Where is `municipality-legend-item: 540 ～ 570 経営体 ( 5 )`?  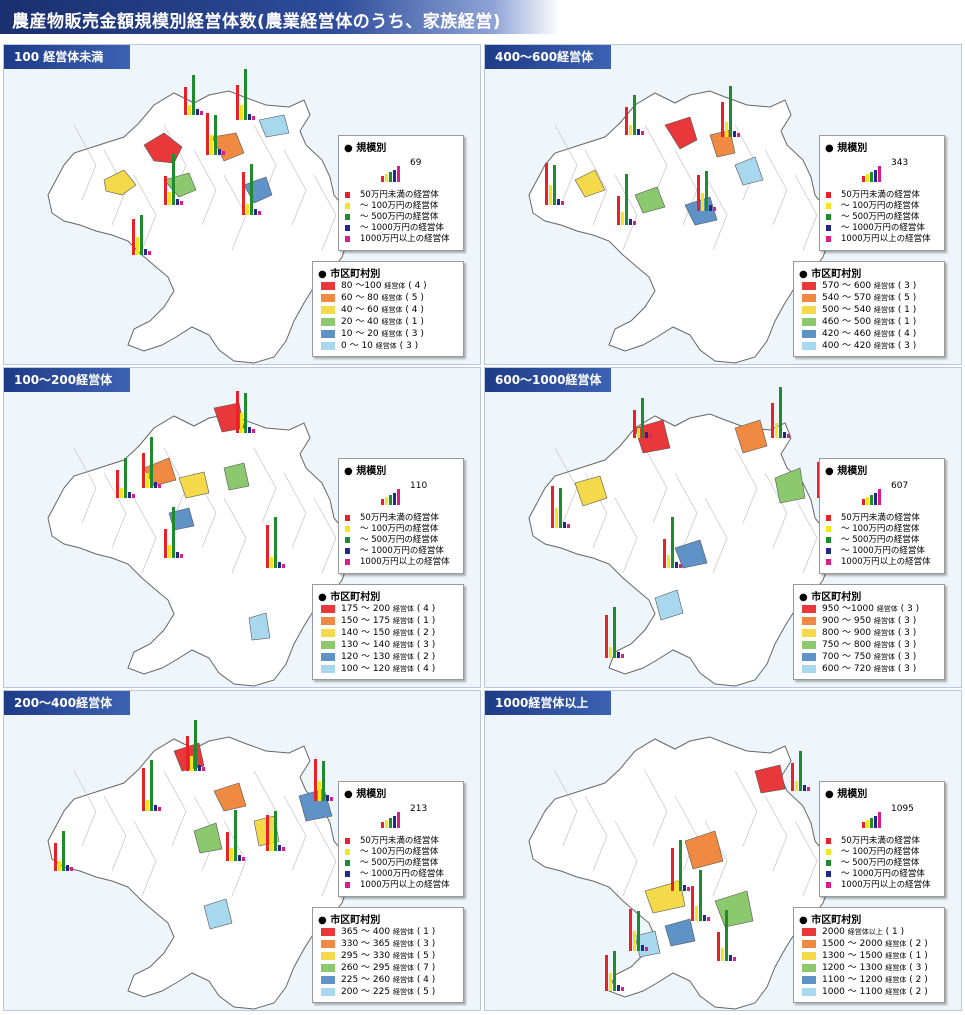
municipality-legend-item: 540 ～ 570 経営体 ( 5 ) is located at coordinates (859, 298).